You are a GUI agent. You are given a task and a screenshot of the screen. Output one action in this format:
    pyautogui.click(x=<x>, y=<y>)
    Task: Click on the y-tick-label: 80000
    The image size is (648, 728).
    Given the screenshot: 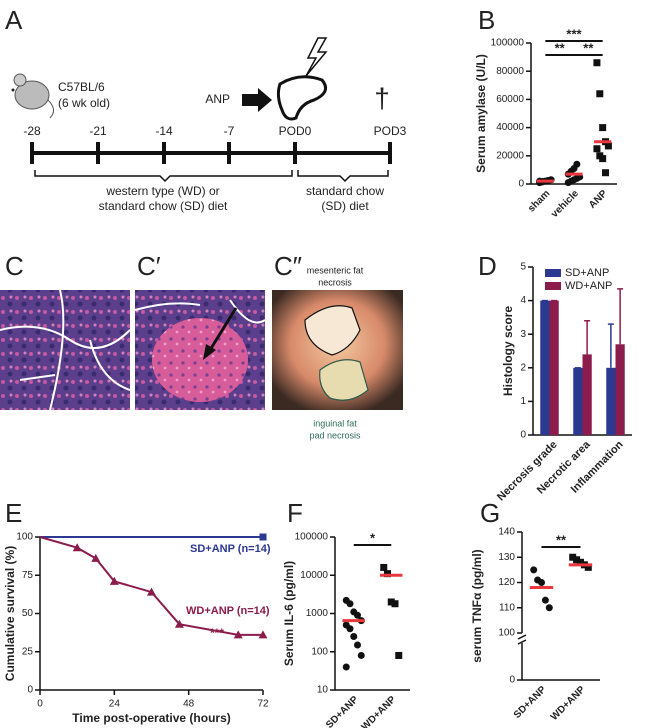 What is the action you would take?
    pyautogui.click(x=510, y=71)
    